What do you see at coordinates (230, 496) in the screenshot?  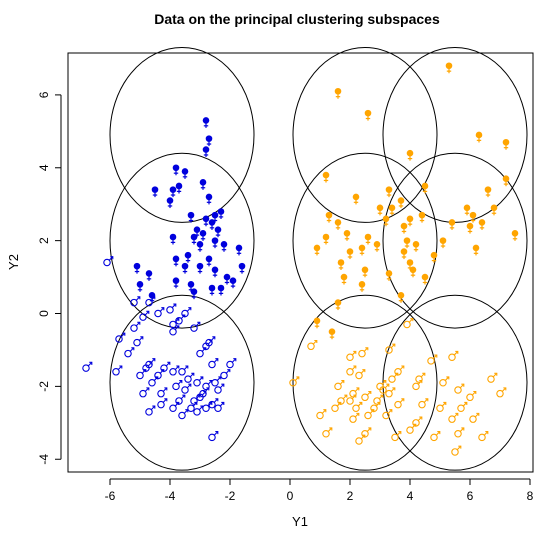 I see `x-tick-label: -2` at bounding box center [230, 496].